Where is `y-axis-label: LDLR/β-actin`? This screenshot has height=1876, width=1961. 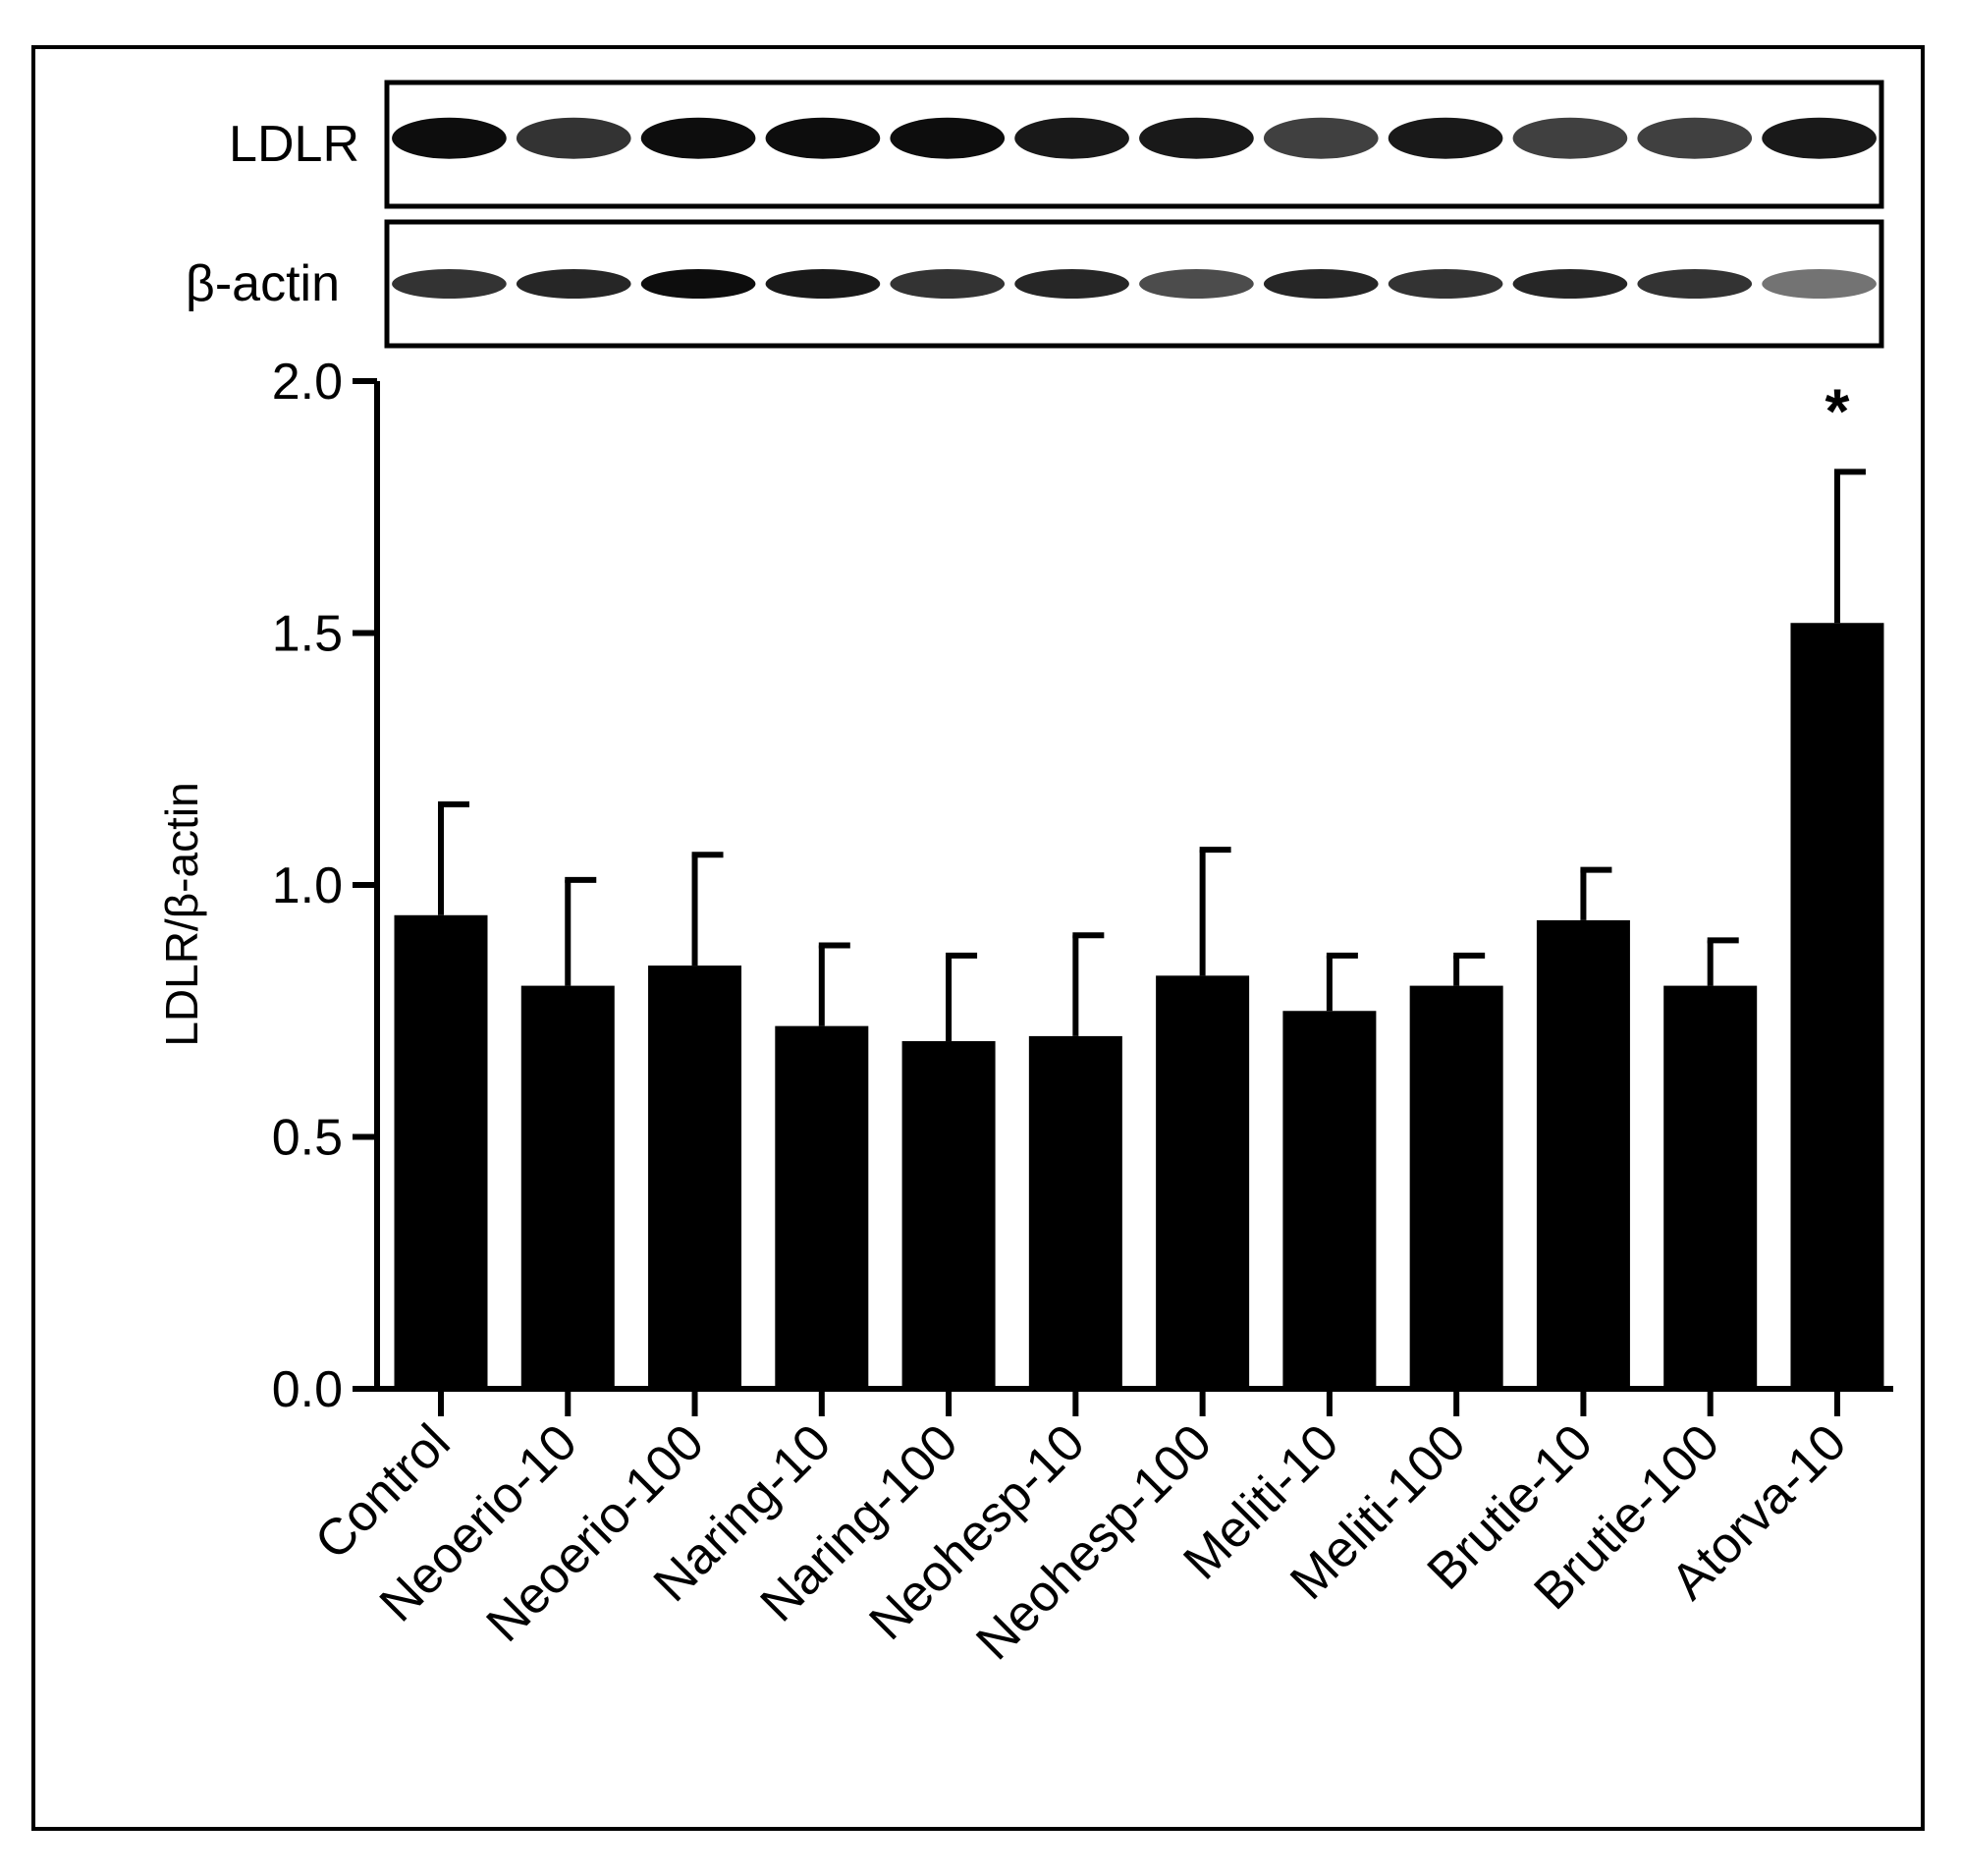 y-axis-label: LDLR/β-actin is located at coordinates (182, 914).